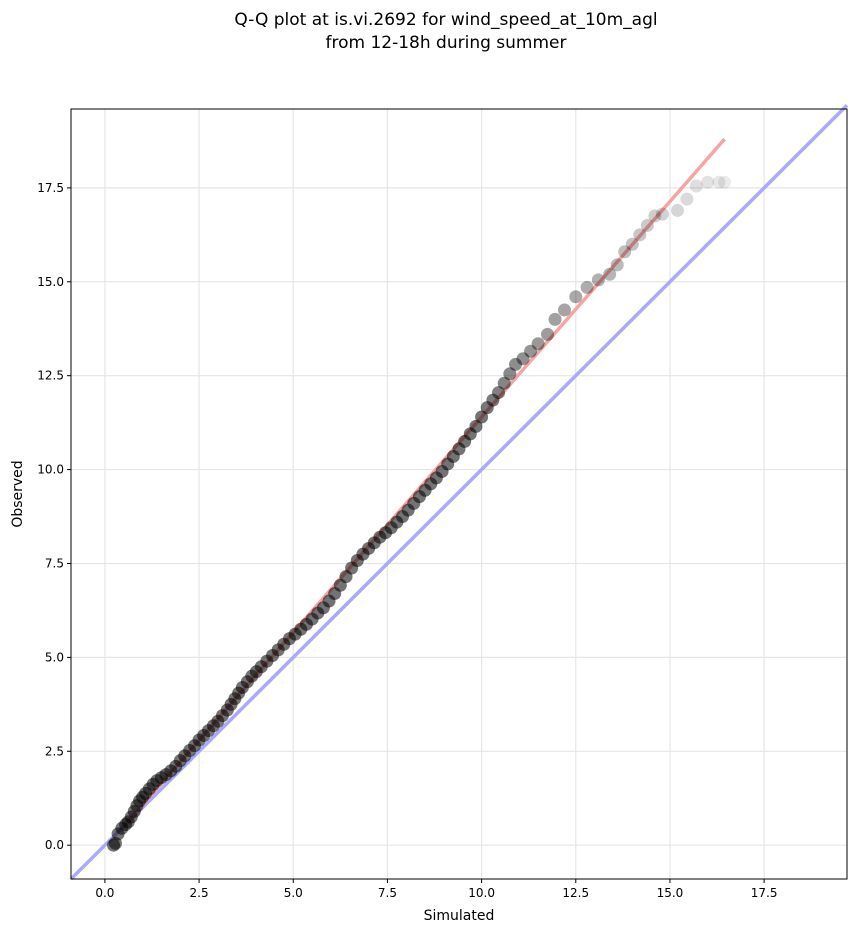  Describe the element at coordinates (670, 893) in the screenshot. I see `x-tick-label: 15.0` at that location.